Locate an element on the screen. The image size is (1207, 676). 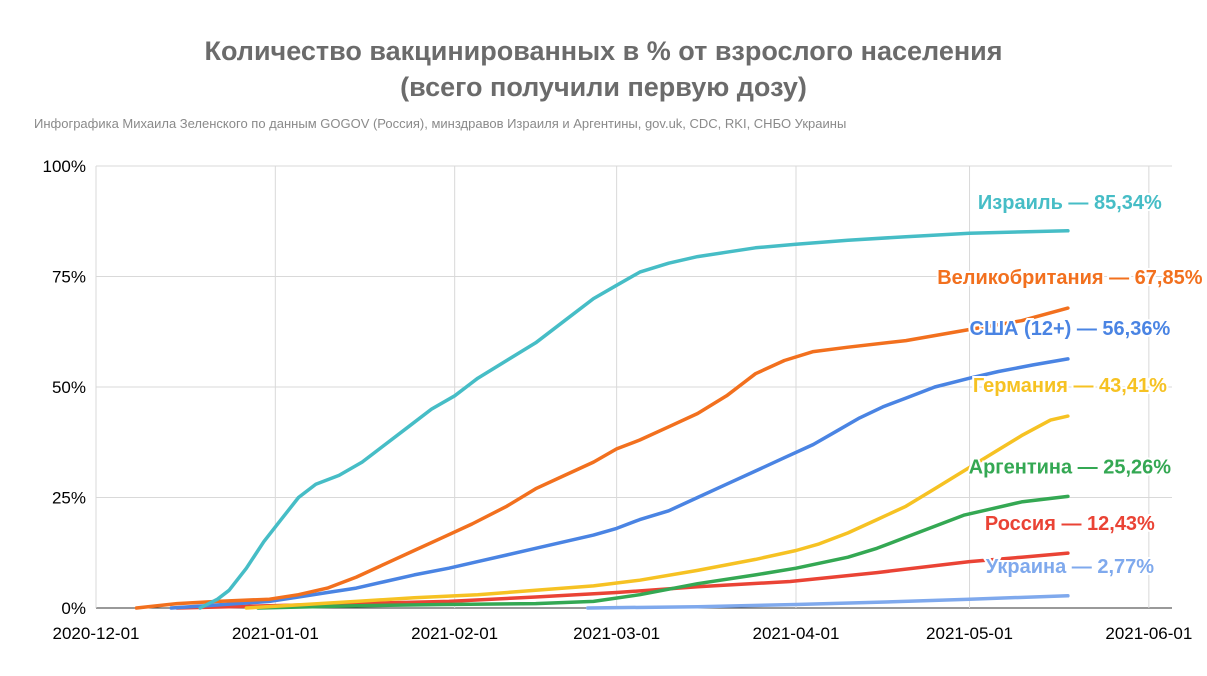
x-tick-label: 2021-01-01 is located at coordinates (275, 633).